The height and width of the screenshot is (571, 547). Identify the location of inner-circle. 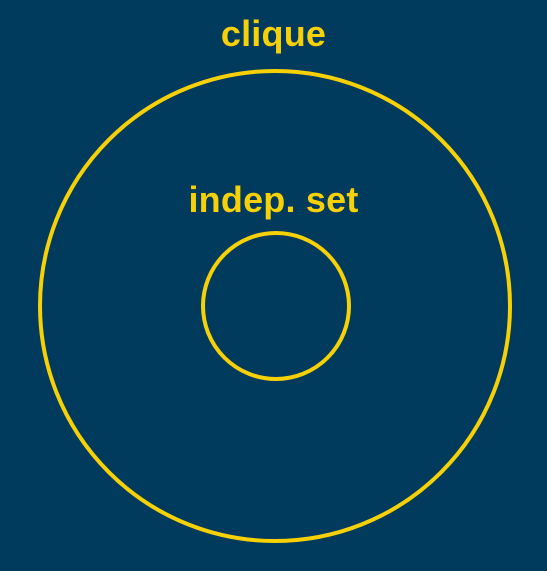
(276, 306).